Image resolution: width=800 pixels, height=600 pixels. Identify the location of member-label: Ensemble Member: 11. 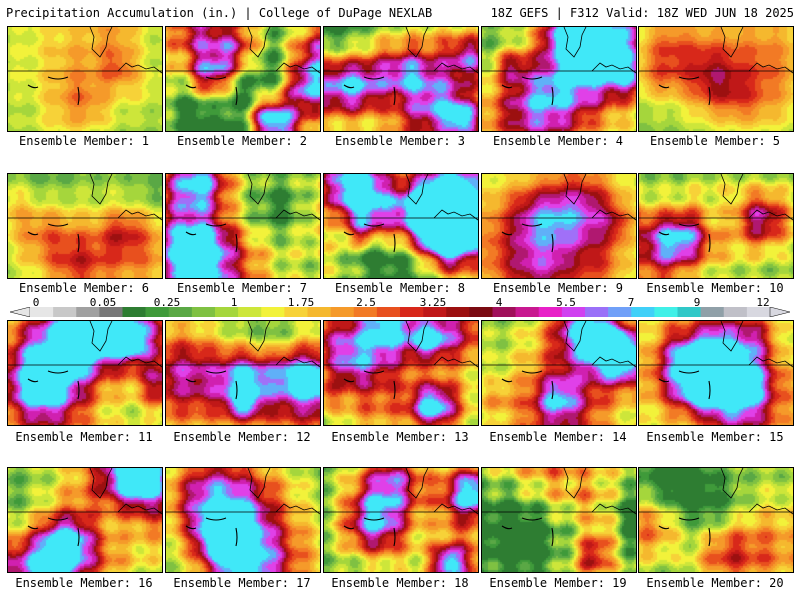
(84, 437).